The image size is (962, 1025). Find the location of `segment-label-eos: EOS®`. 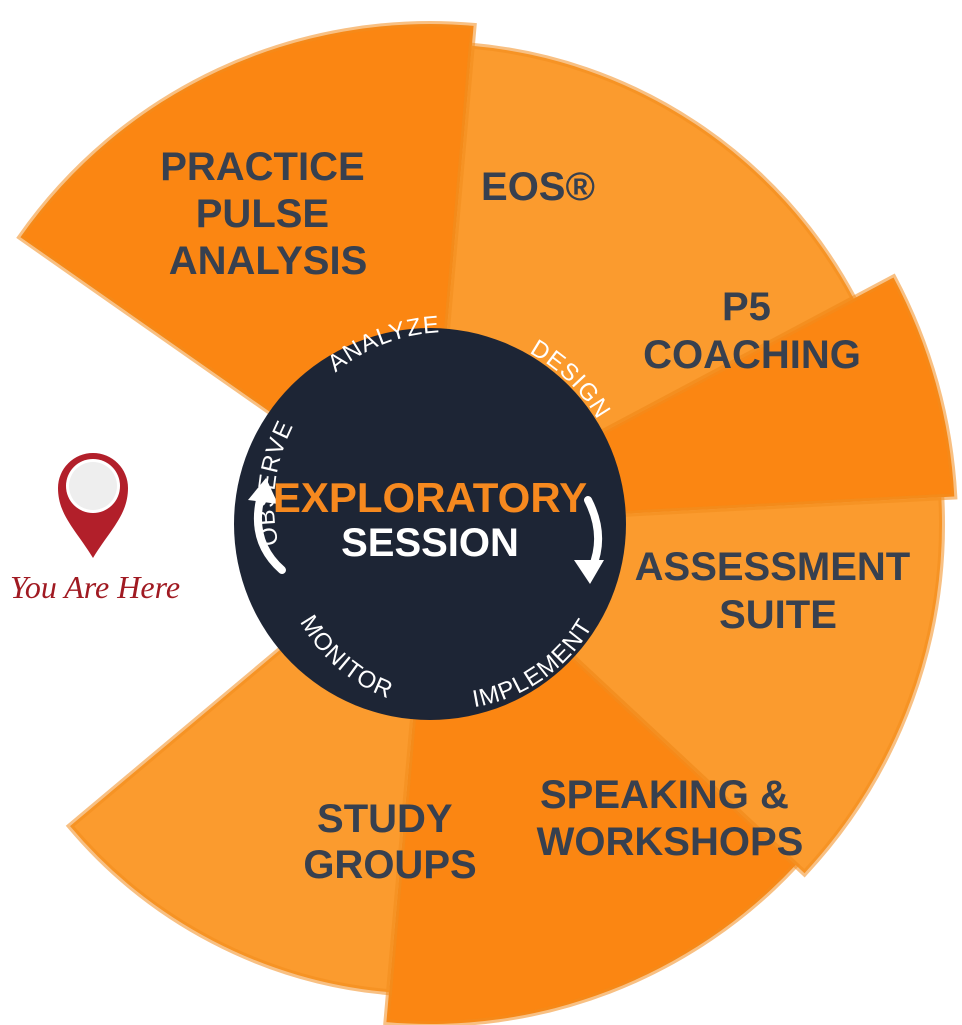

segment-label-eos: EOS® is located at coordinates (538, 187).